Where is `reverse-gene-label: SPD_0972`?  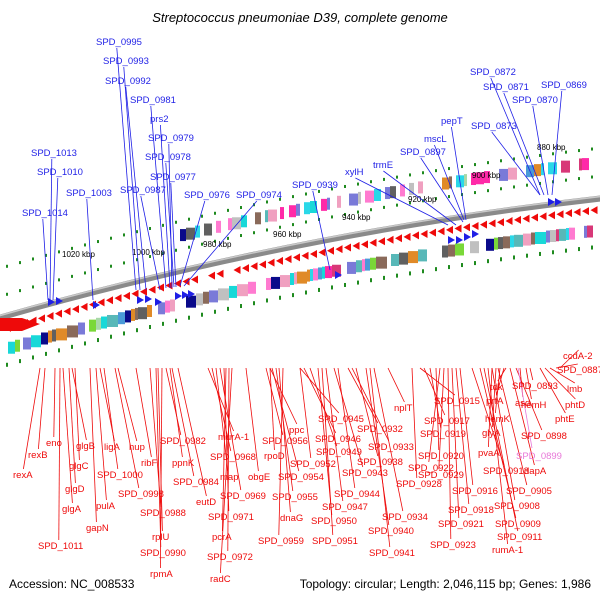 reverse-gene-label: SPD_0972 is located at coordinates (230, 557).